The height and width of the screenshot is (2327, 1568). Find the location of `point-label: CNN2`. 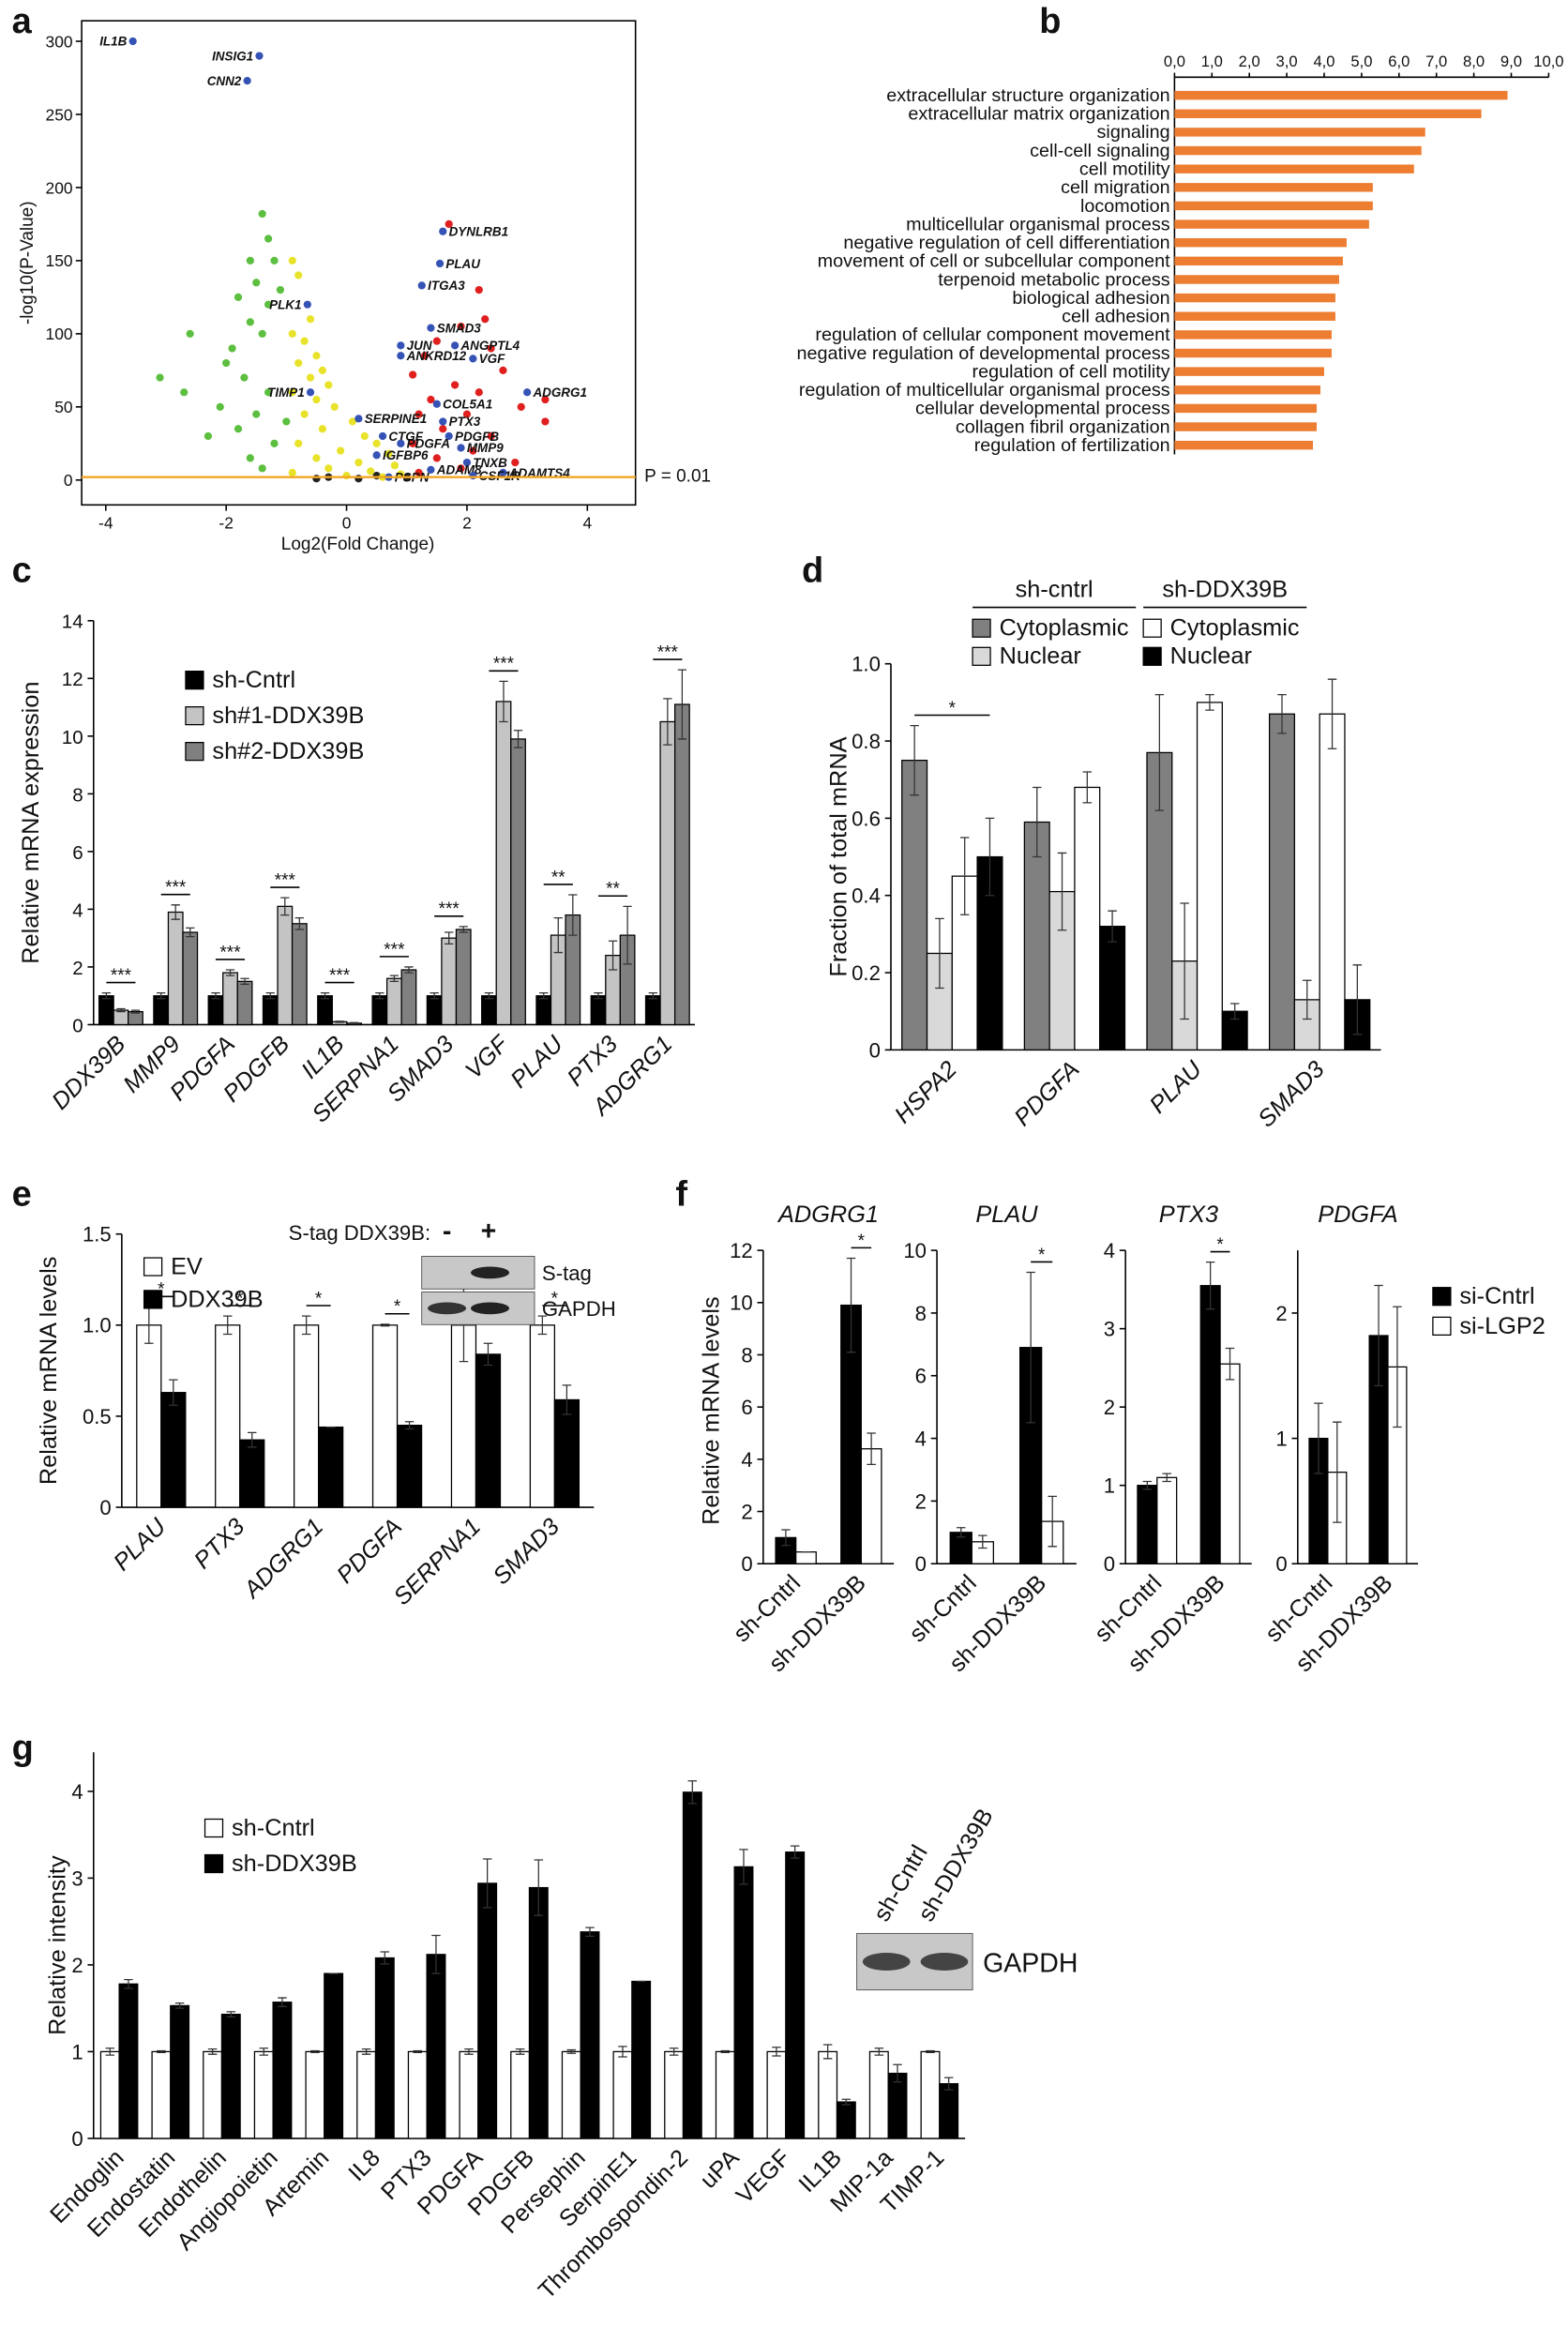

point-label: CNN2 is located at coordinates (224, 81).